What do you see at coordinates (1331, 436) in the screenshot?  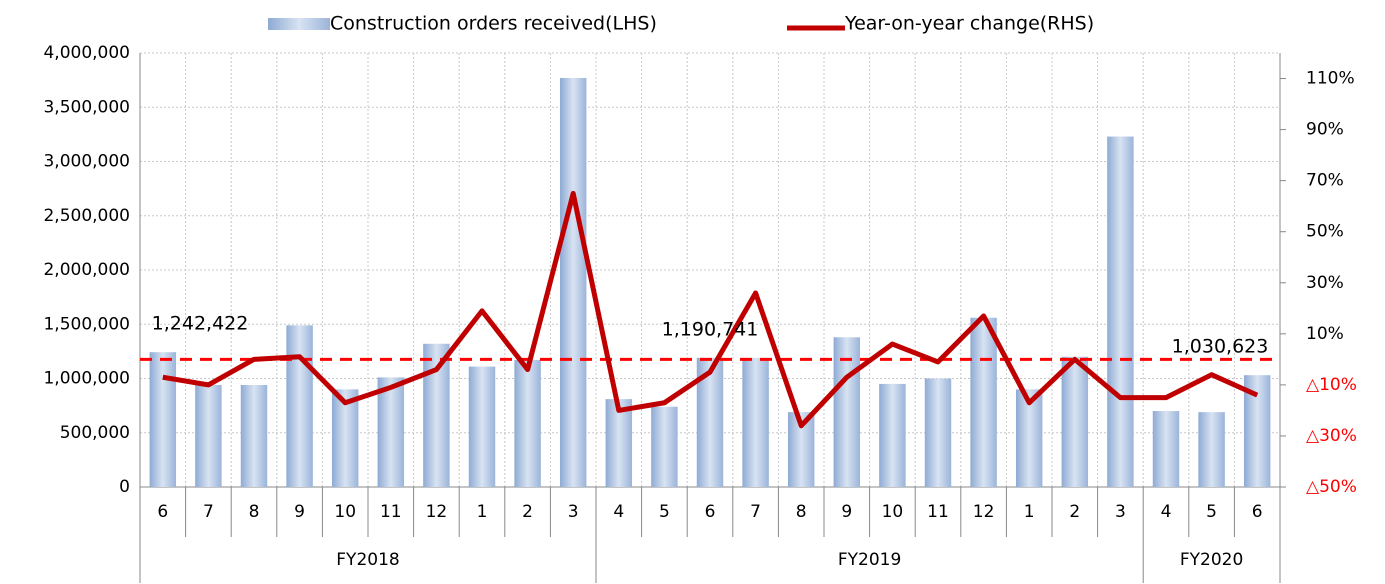 I see `y2-tick-label: △30%` at bounding box center [1331, 436].